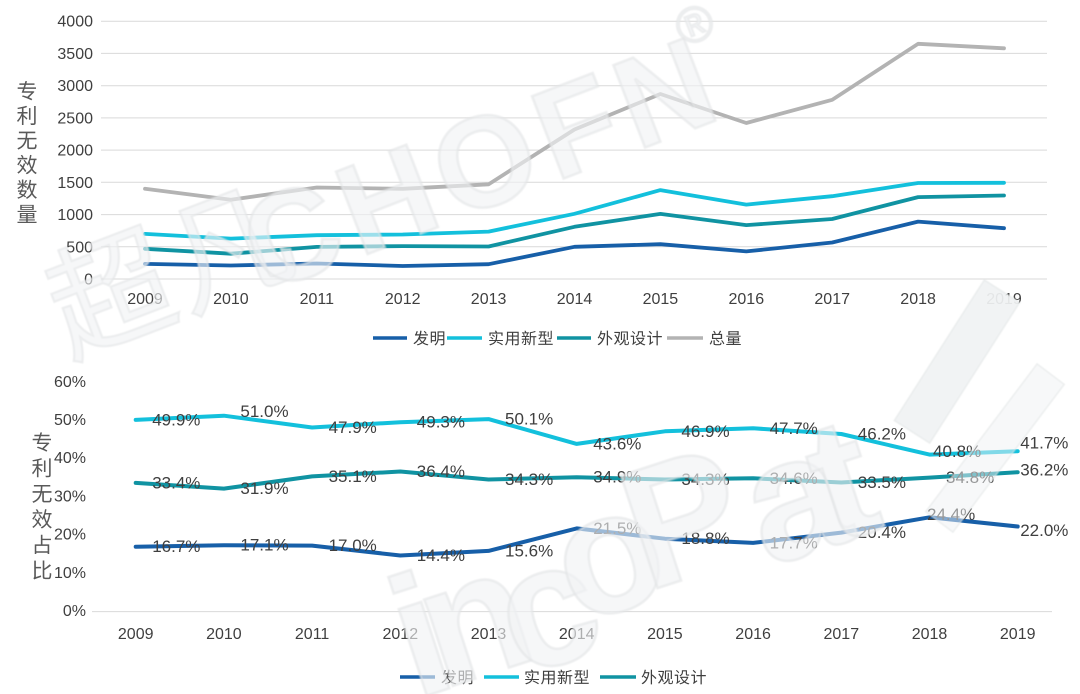  What do you see at coordinates (794, 428) in the screenshot?
I see `svg-text: 47.7%` at bounding box center [794, 428].